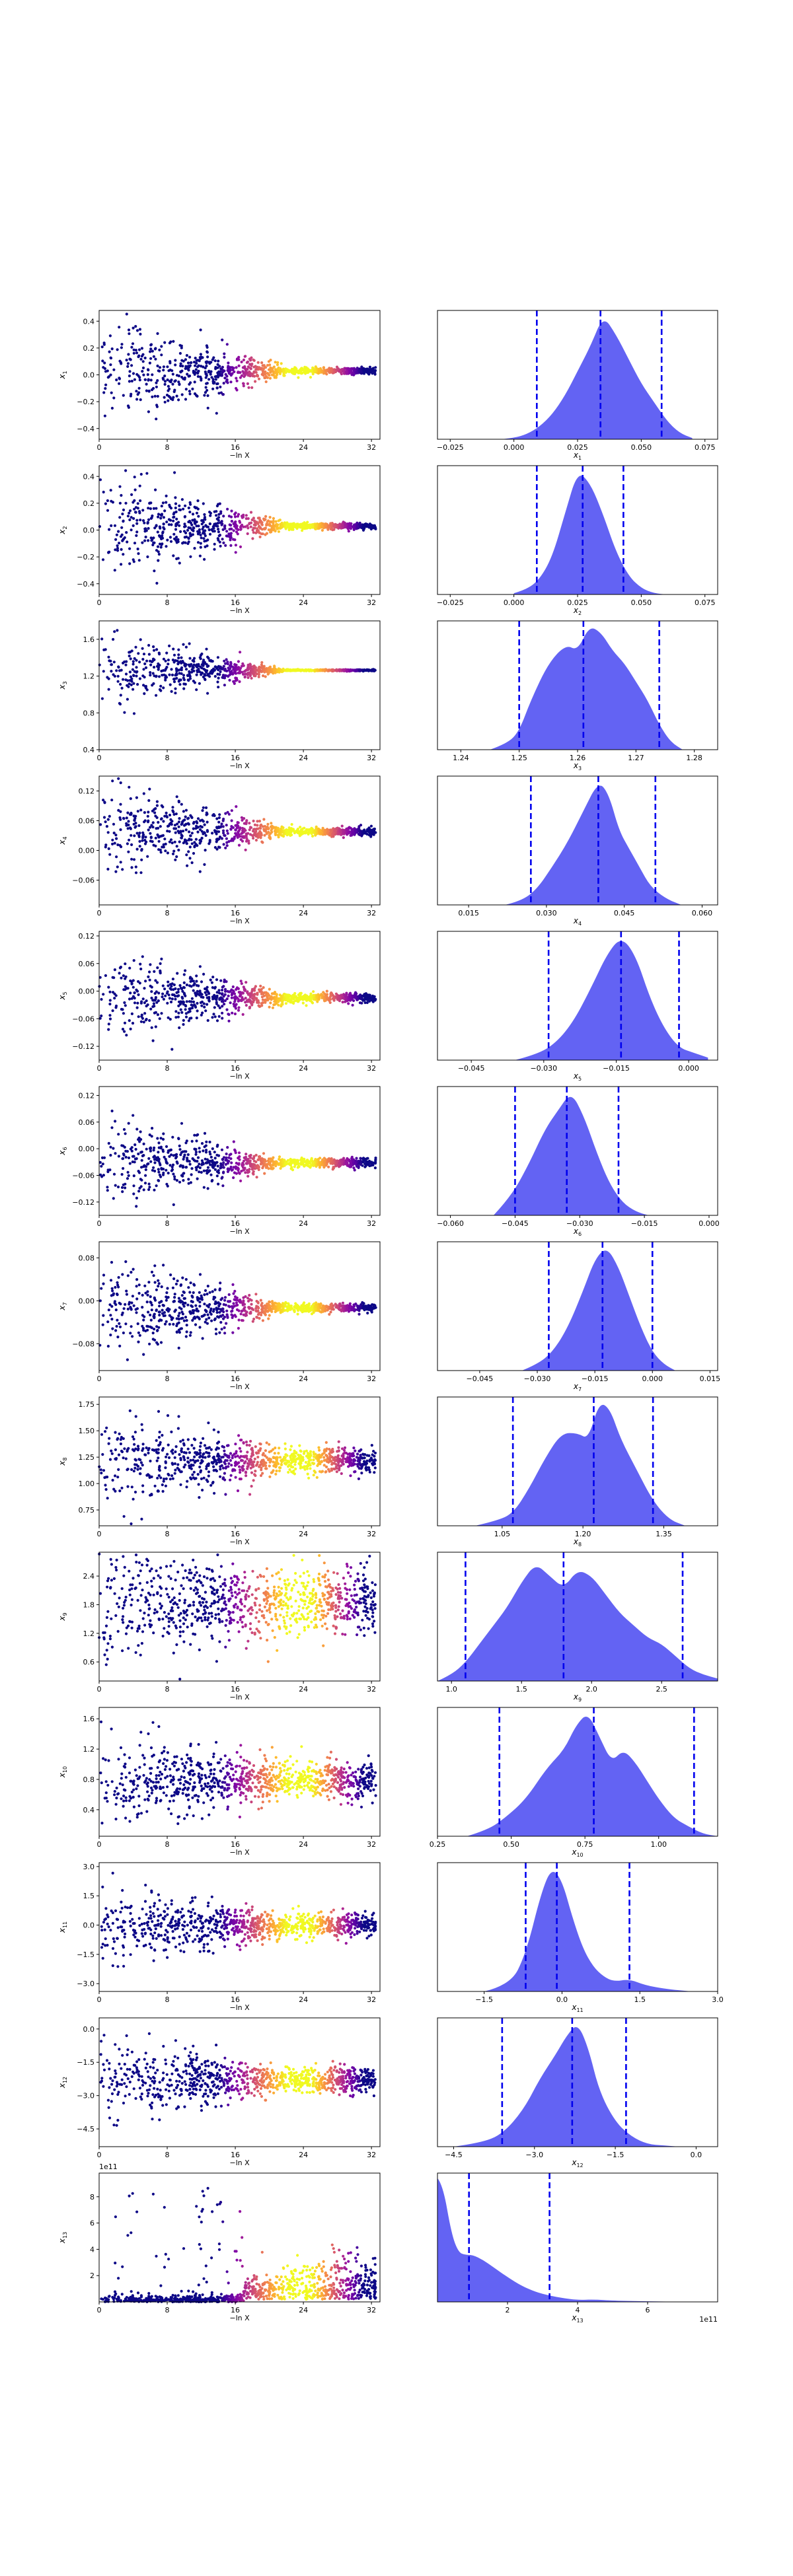  Describe the element at coordinates (515, 448) in the screenshot. I see `density-xtick-label: 0.000` at that location.